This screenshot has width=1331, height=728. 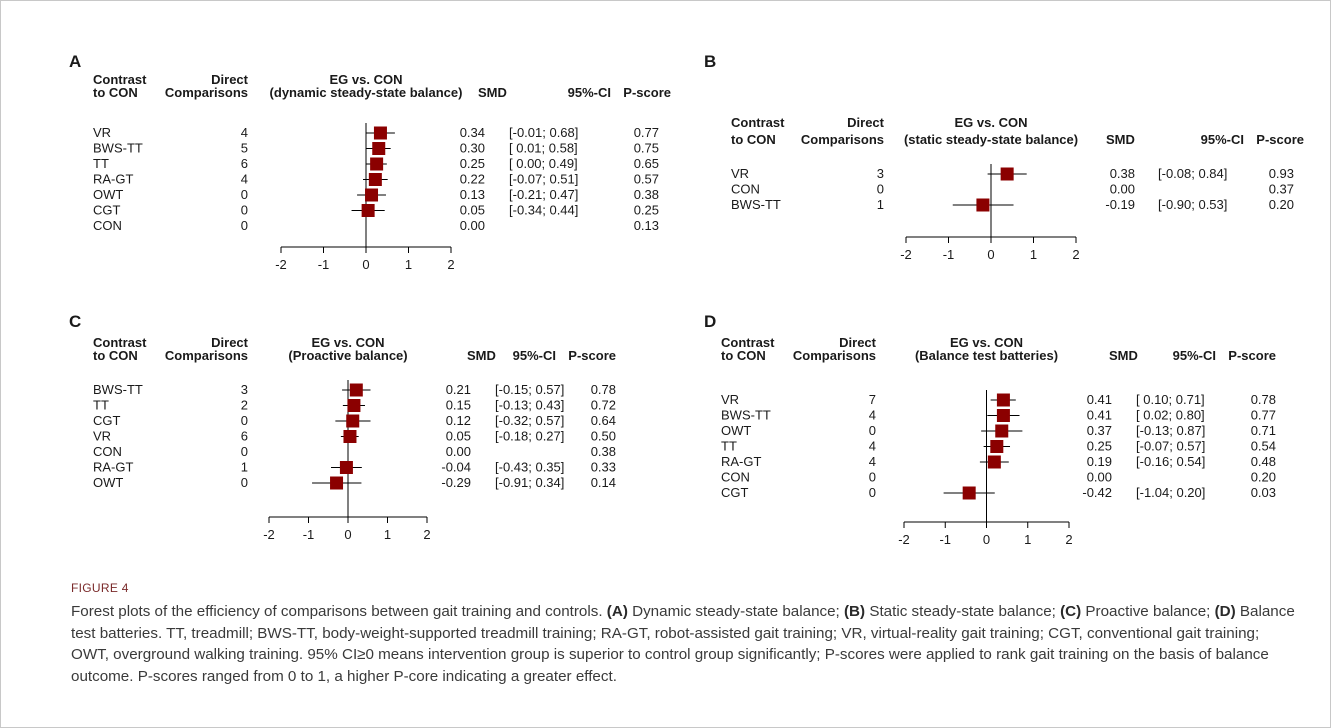 I want to click on row-smd: 0.38, so click(x=1122, y=173).